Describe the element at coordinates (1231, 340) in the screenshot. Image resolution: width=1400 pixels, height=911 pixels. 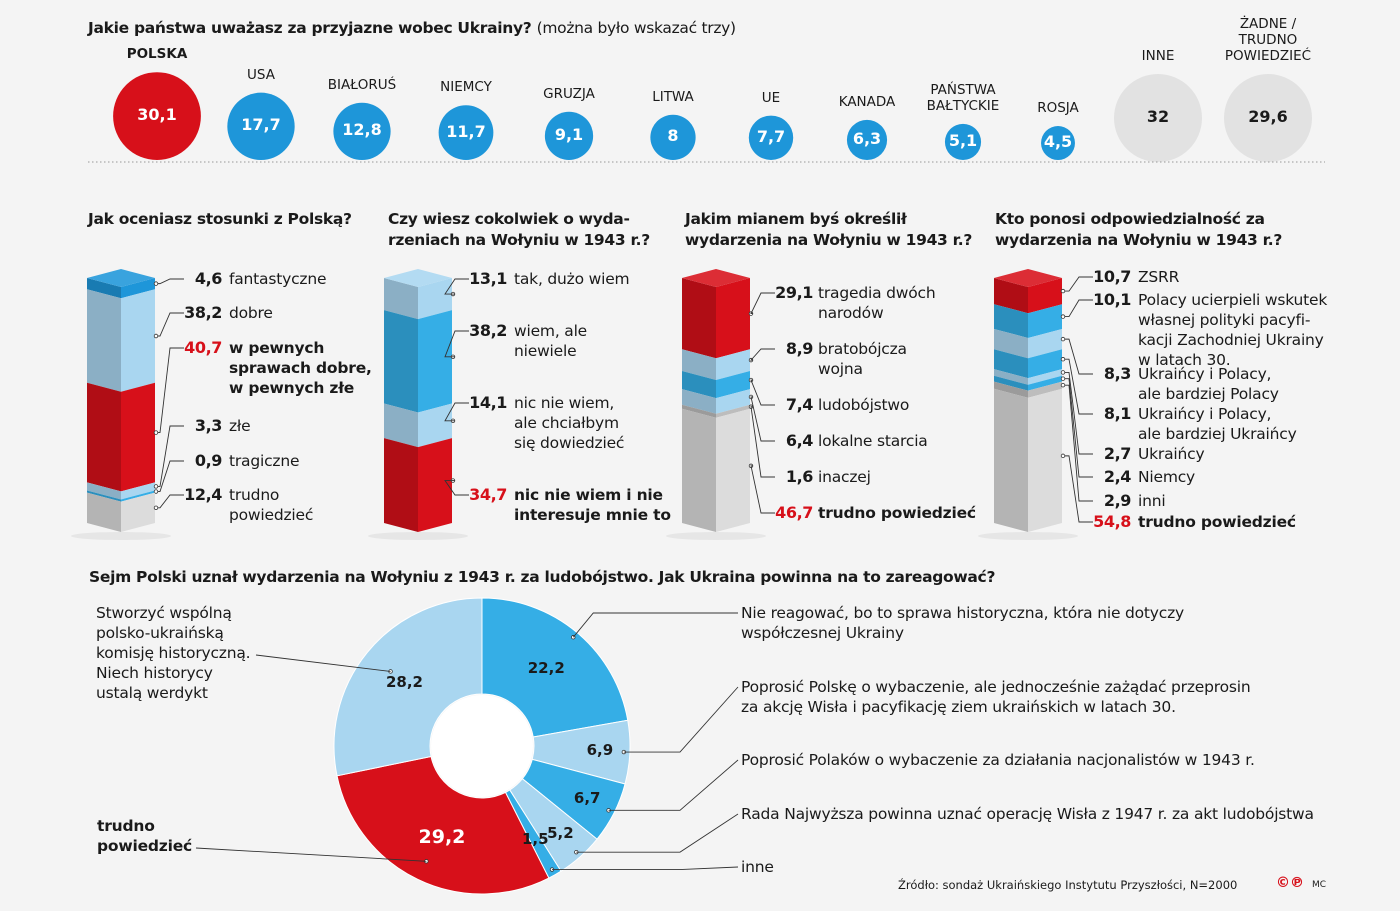
I see `segment-label: kacji Zachodniej Ukrainy` at that location.